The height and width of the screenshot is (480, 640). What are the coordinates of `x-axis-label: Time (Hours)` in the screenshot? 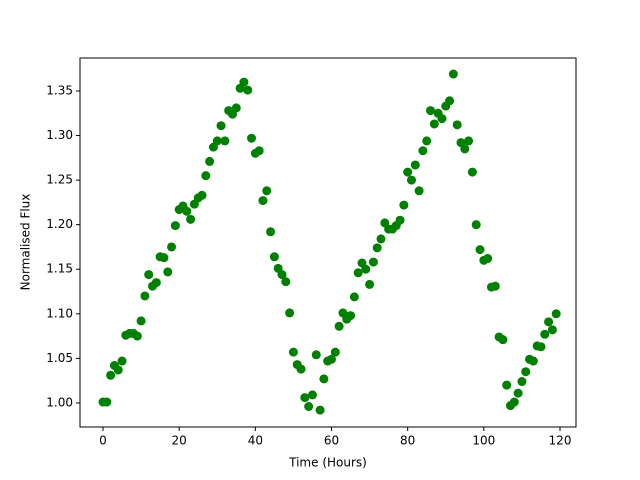 It's located at (327, 463).